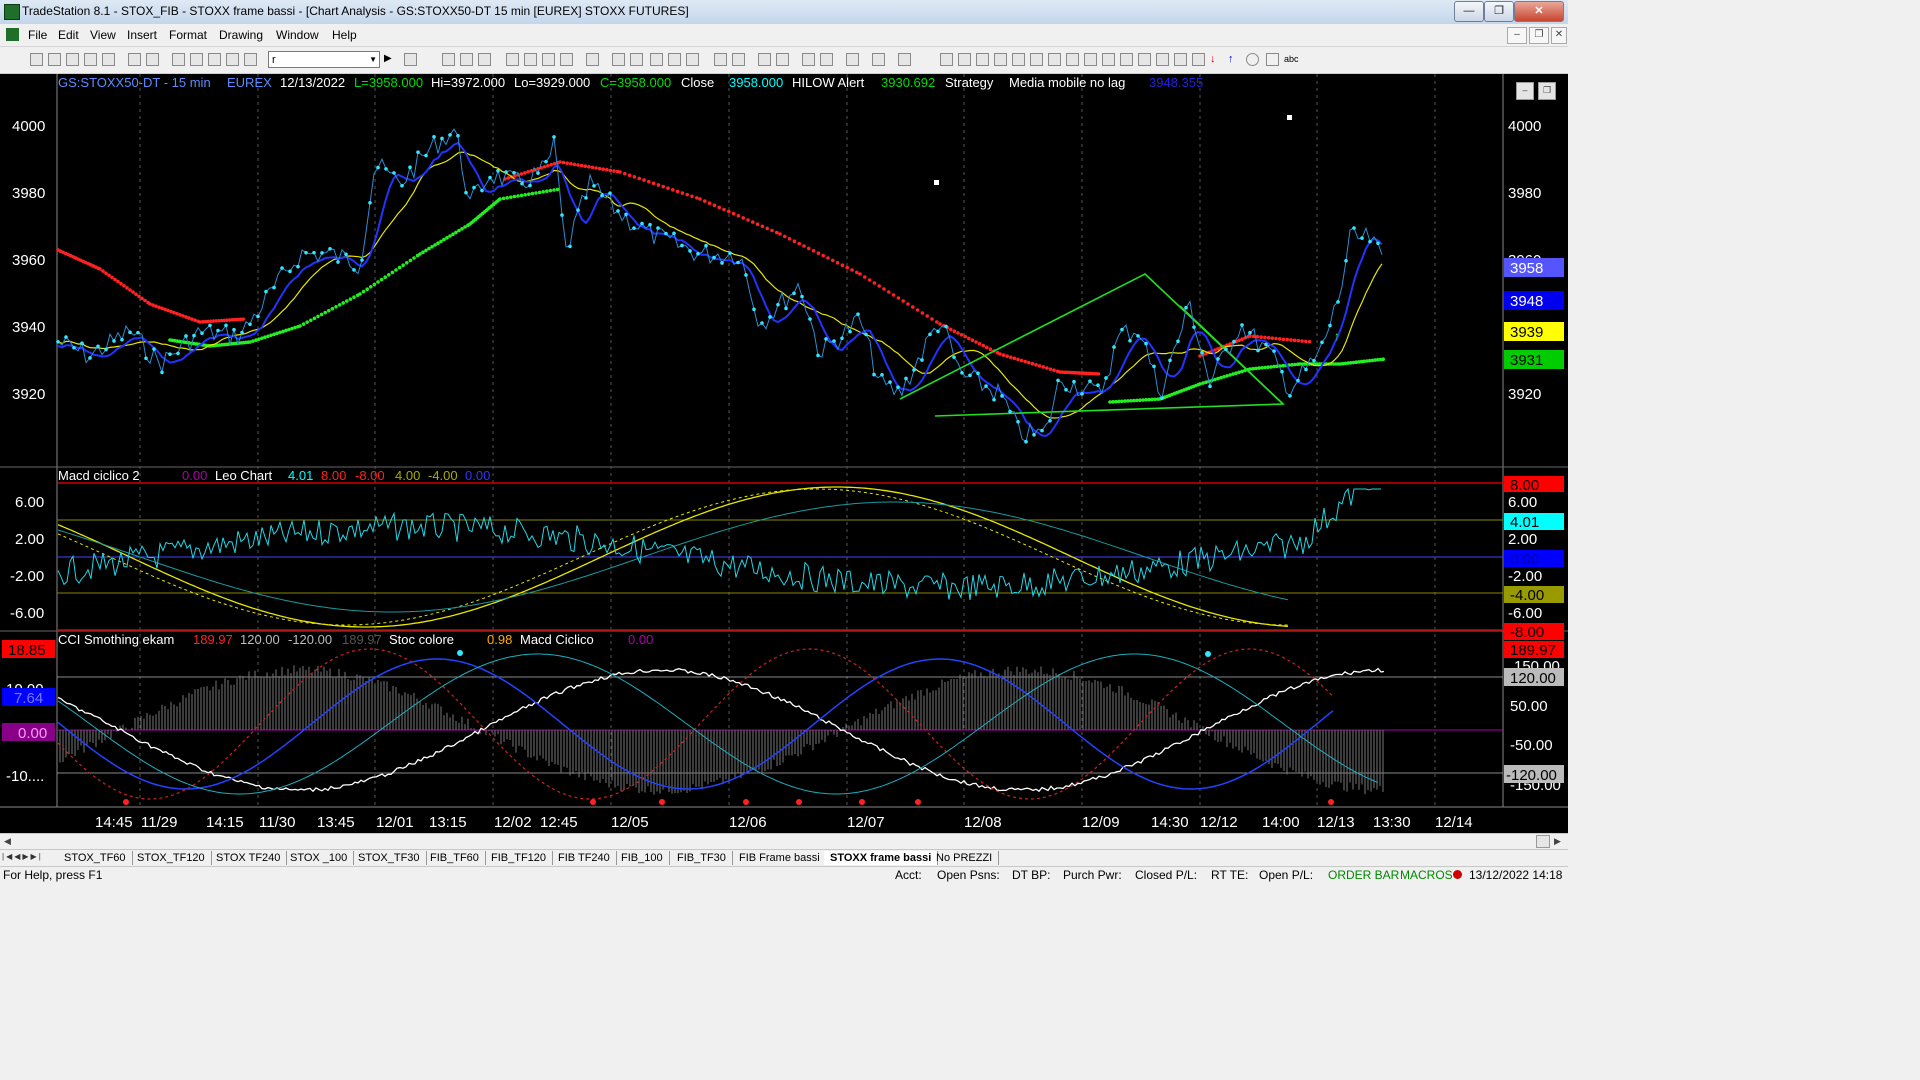  I want to click on symbol-lookup-icon, so click(410, 59).